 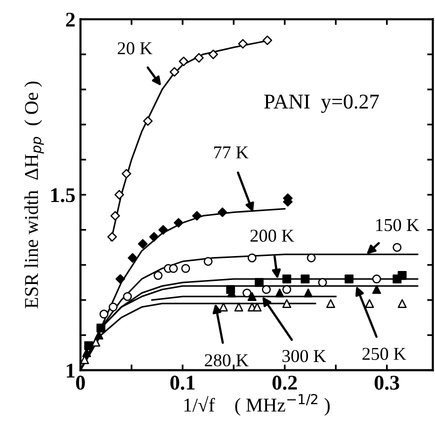 What do you see at coordinates (135, 48) in the screenshot?
I see `annotation: 20 K` at bounding box center [135, 48].